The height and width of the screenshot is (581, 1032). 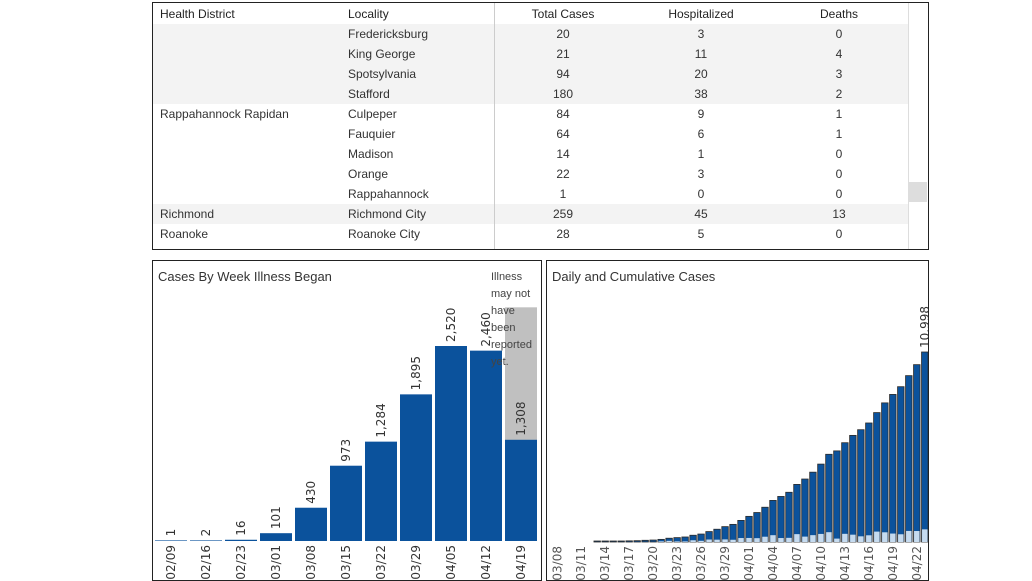 What do you see at coordinates (276, 562) in the screenshot?
I see `x-tick-label: 03/01` at bounding box center [276, 562].